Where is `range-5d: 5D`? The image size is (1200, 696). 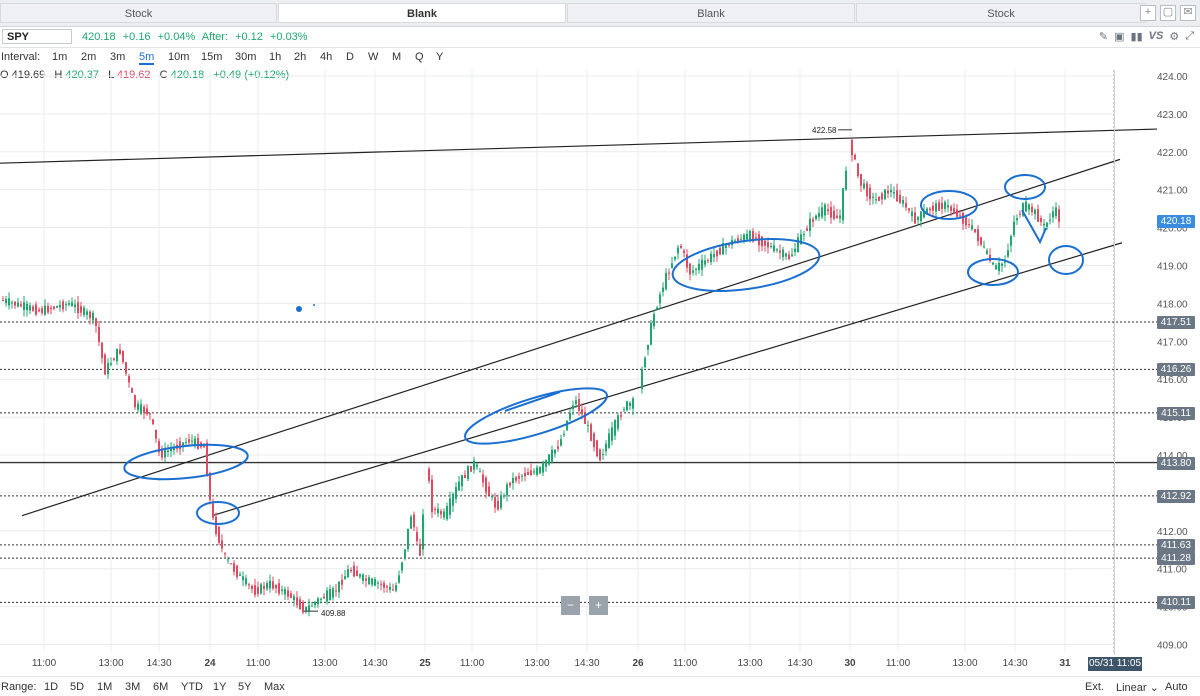
range-5d: 5D is located at coordinates (77, 687).